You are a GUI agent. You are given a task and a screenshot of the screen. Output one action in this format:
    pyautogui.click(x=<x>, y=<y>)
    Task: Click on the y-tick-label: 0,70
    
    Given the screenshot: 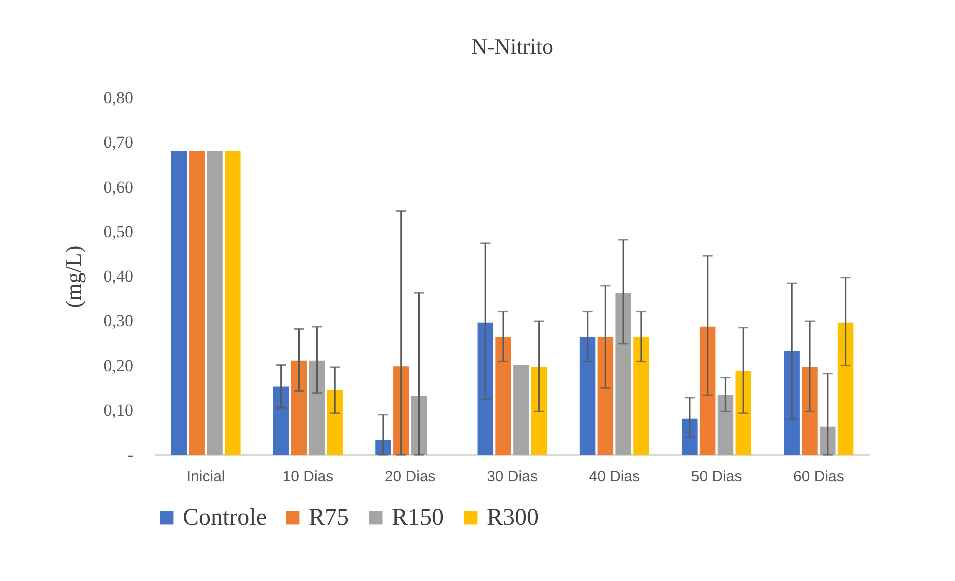 What is the action you would take?
    pyautogui.click(x=119, y=142)
    